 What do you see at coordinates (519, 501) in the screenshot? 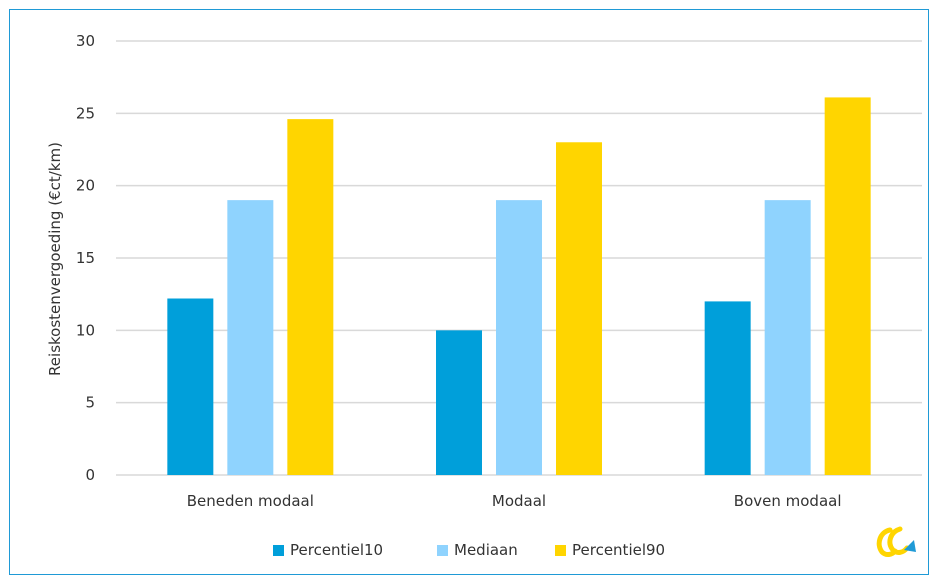
I see `x-category-label: Modaal` at bounding box center [519, 501].